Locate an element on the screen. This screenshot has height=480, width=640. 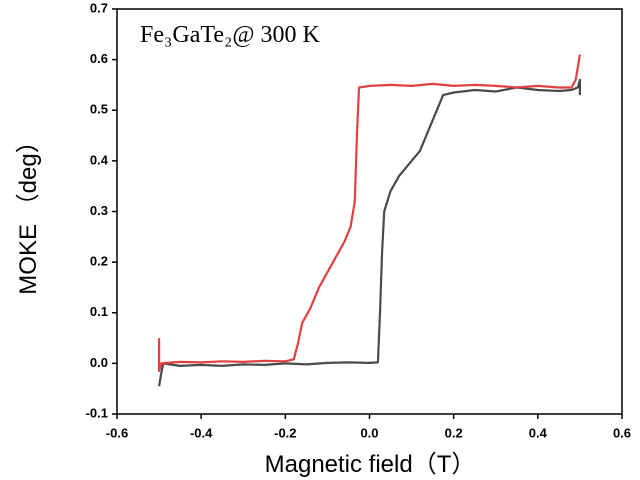
x-tick-label: 0.0 is located at coordinates (369, 432).